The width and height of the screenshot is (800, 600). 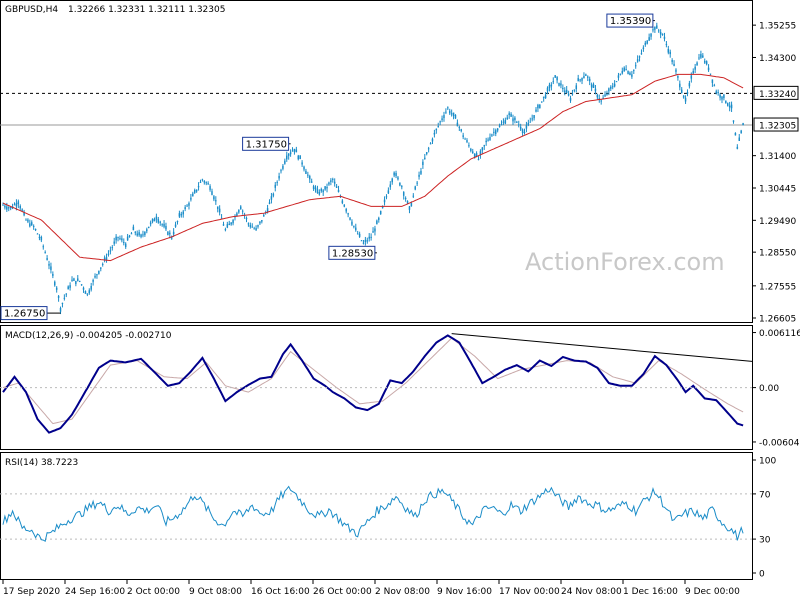 What do you see at coordinates (777, 95) in the screenshot?
I see `price-level-label: 1.33240` at bounding box center [777, 95].